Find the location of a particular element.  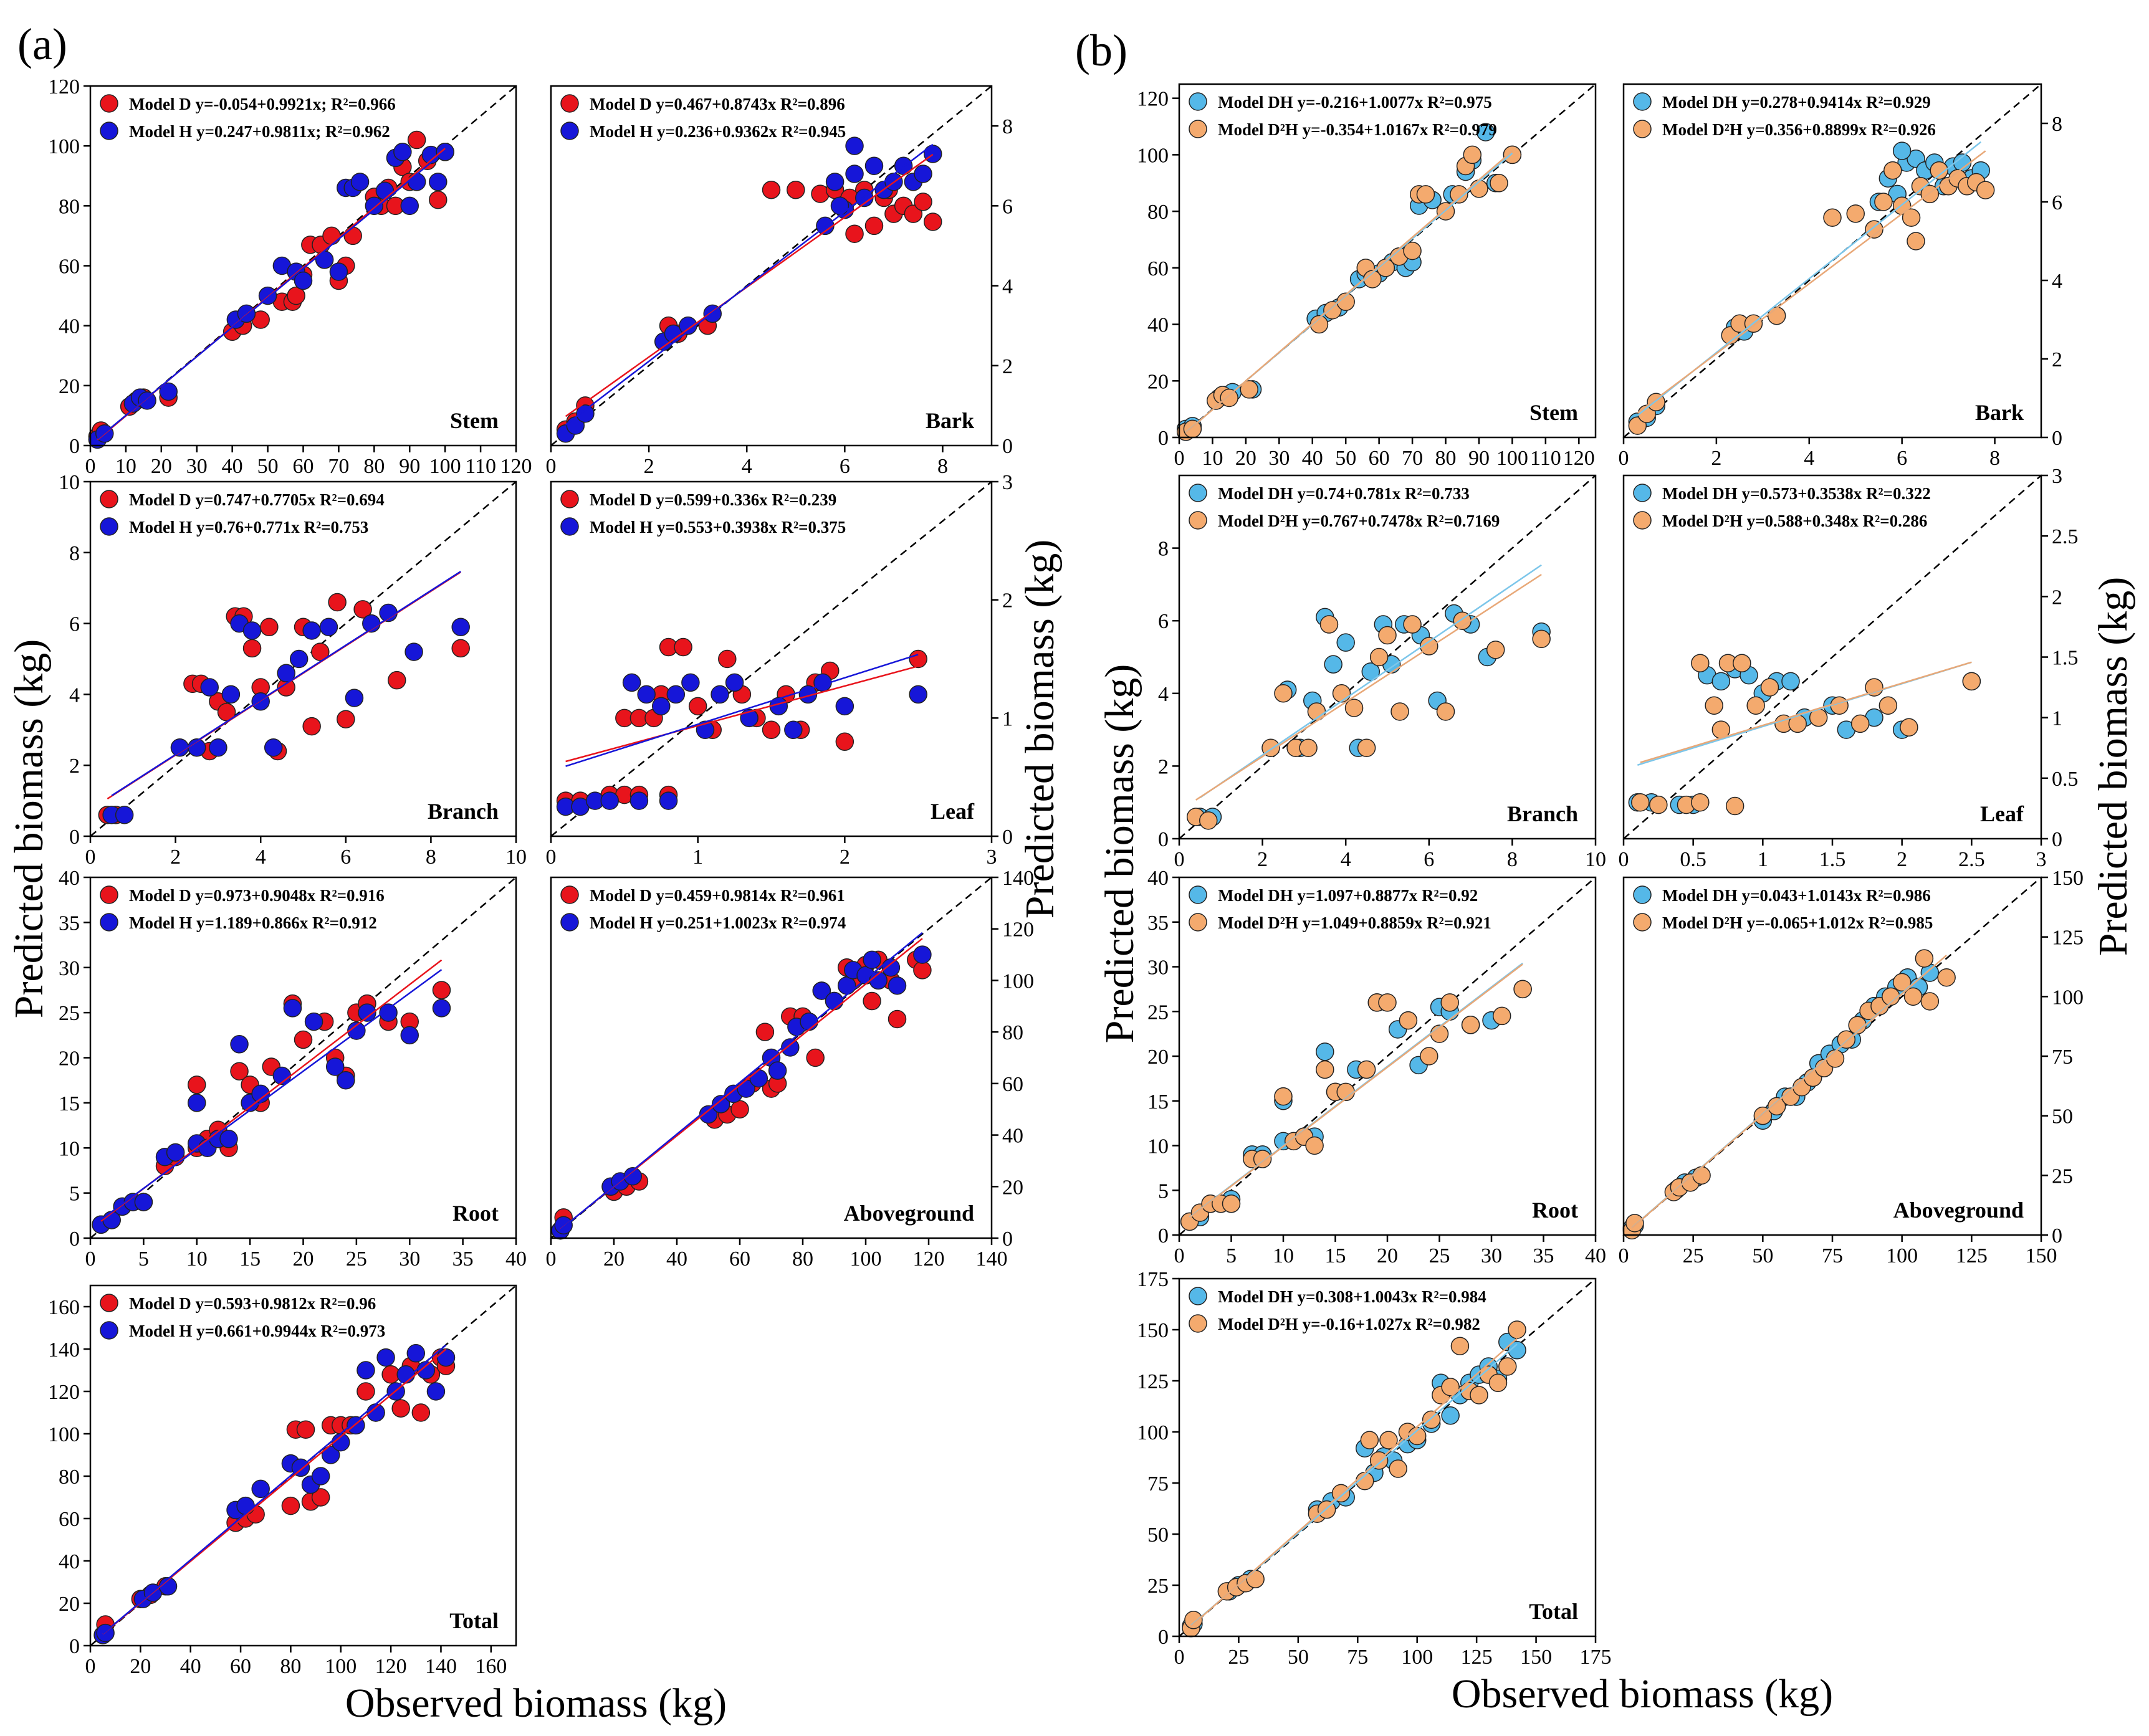

b-root-title: Root is located at coordinates (1555, 1210).